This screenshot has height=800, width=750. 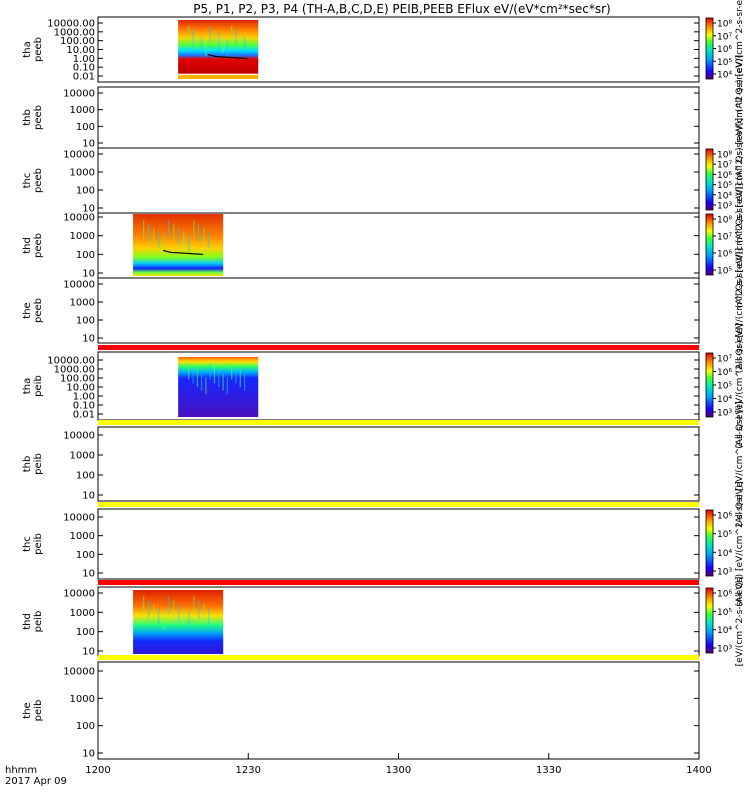 I want to click on probe-label: thb, so click(x=27, y=117).